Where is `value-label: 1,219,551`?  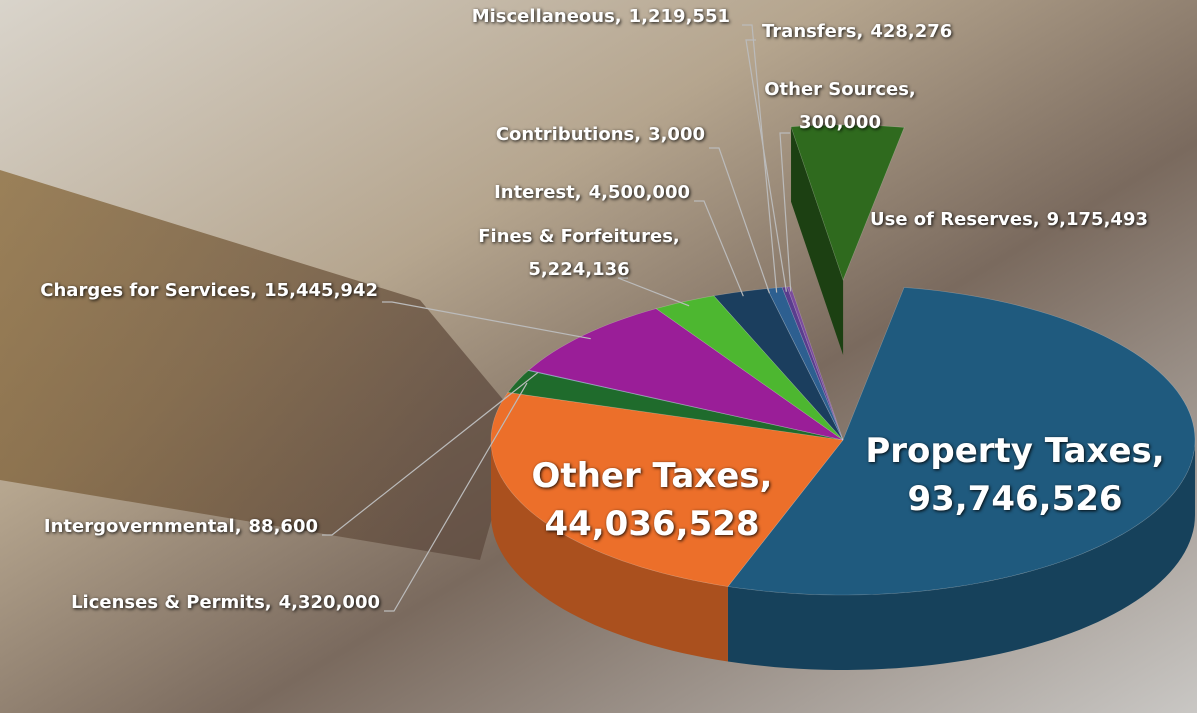 value-label: 1,219,551 is located at coordinates (679, 16).